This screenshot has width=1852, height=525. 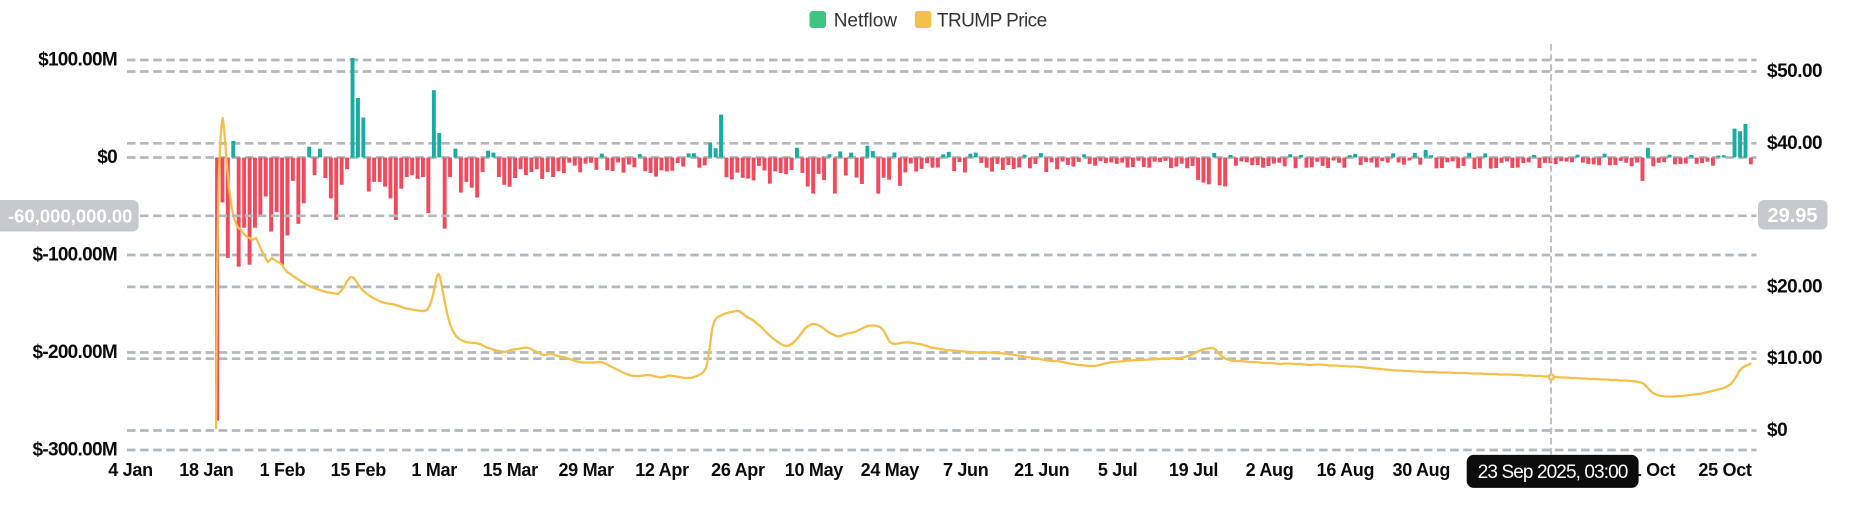 I want to click on svg-text: $-100.00M, so click(x=74, y=255).